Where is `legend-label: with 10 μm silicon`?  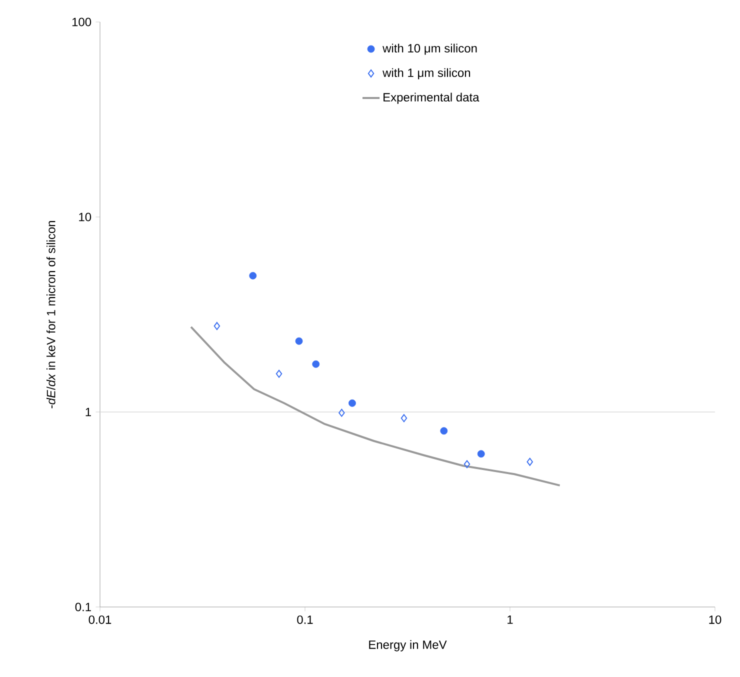 legend-label: with 10 μm silicon is located at coordinates (429, 49).